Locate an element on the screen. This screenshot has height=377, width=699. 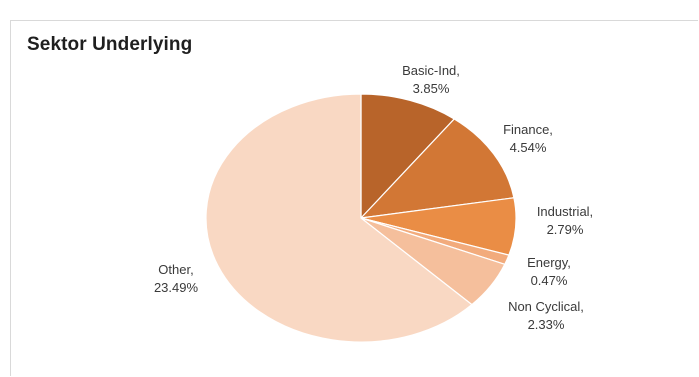
slice-label-value: 2.79% is located at coordinates (565, 229).